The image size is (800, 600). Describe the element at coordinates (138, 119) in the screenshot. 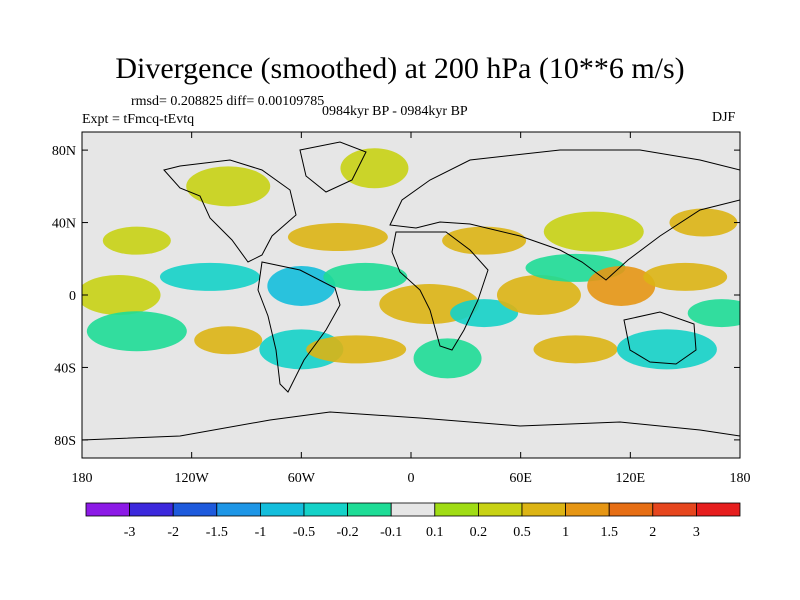

I see `experiment-label: Expt = tFmcq-tEvtq` at that location.